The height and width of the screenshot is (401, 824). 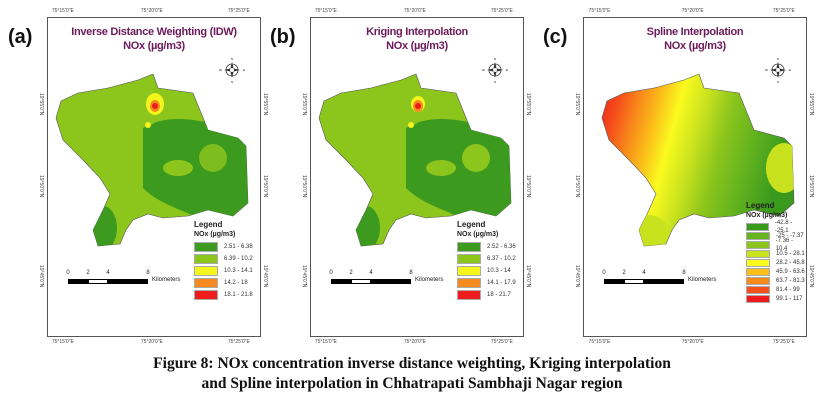 I want to click on legend-range: 18 - 21.7, so click(x=499, y=295).